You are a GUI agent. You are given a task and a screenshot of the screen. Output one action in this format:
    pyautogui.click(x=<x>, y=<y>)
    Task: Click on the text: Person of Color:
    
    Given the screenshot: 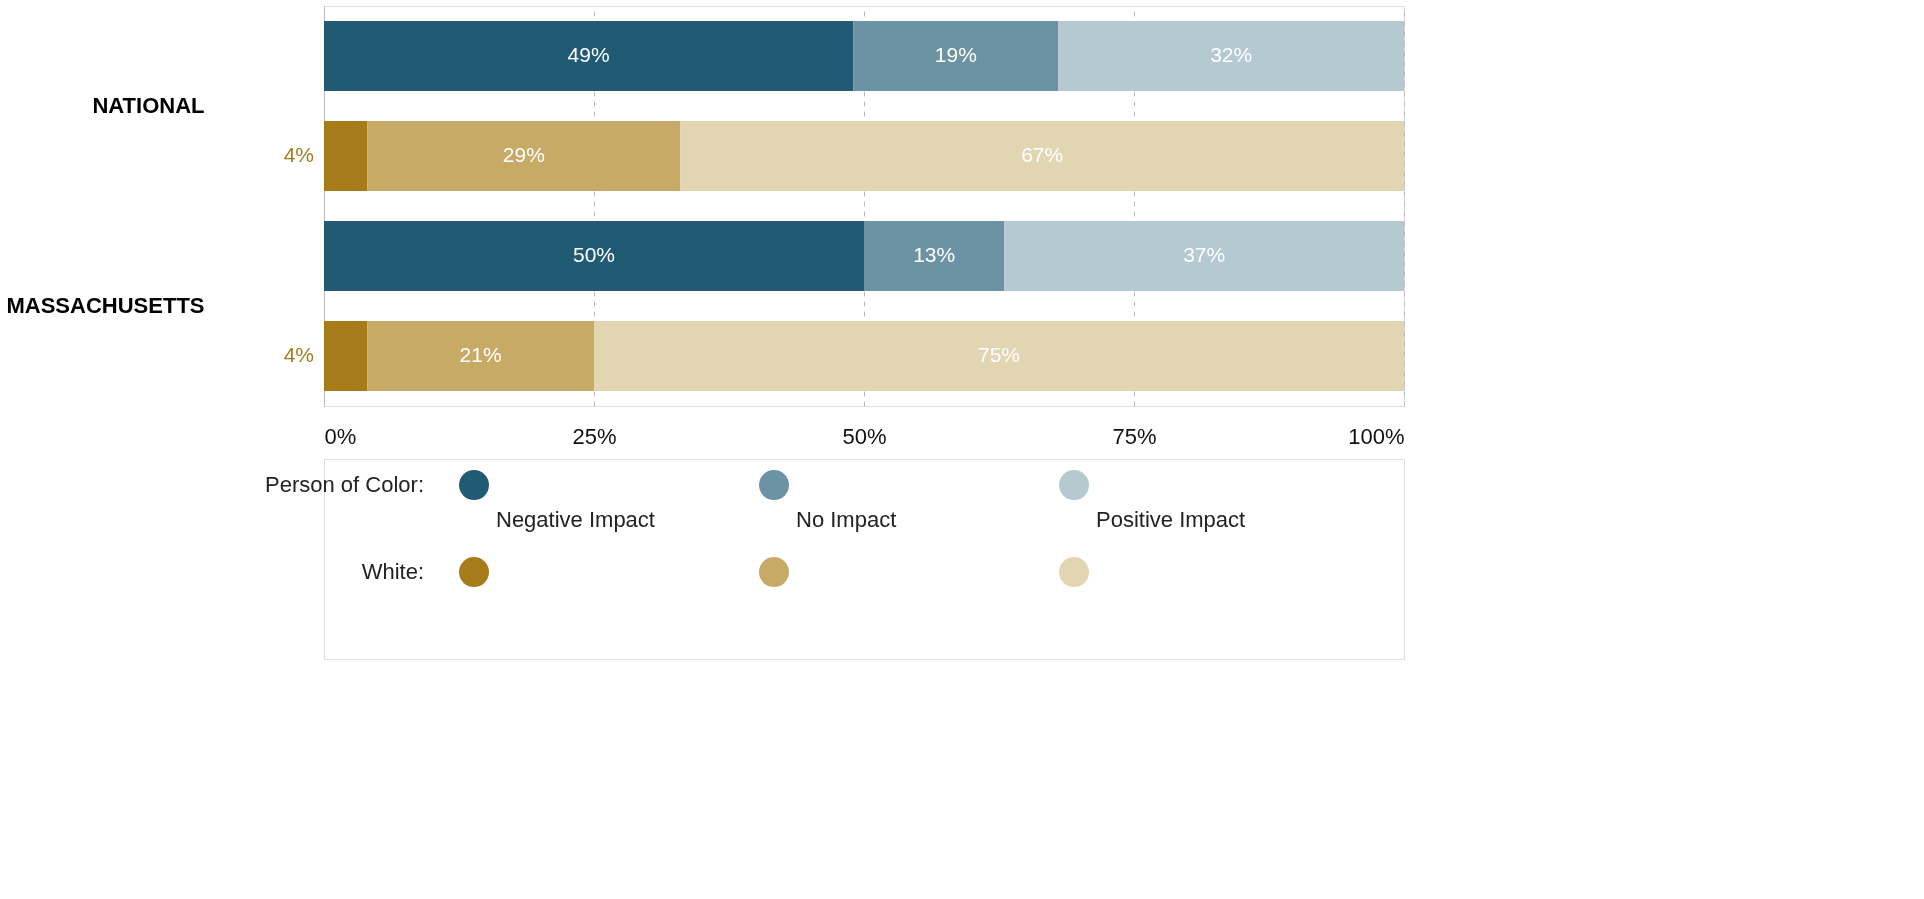 What is the action you would take?
    pyautogui.click(x=344, y=485)
    